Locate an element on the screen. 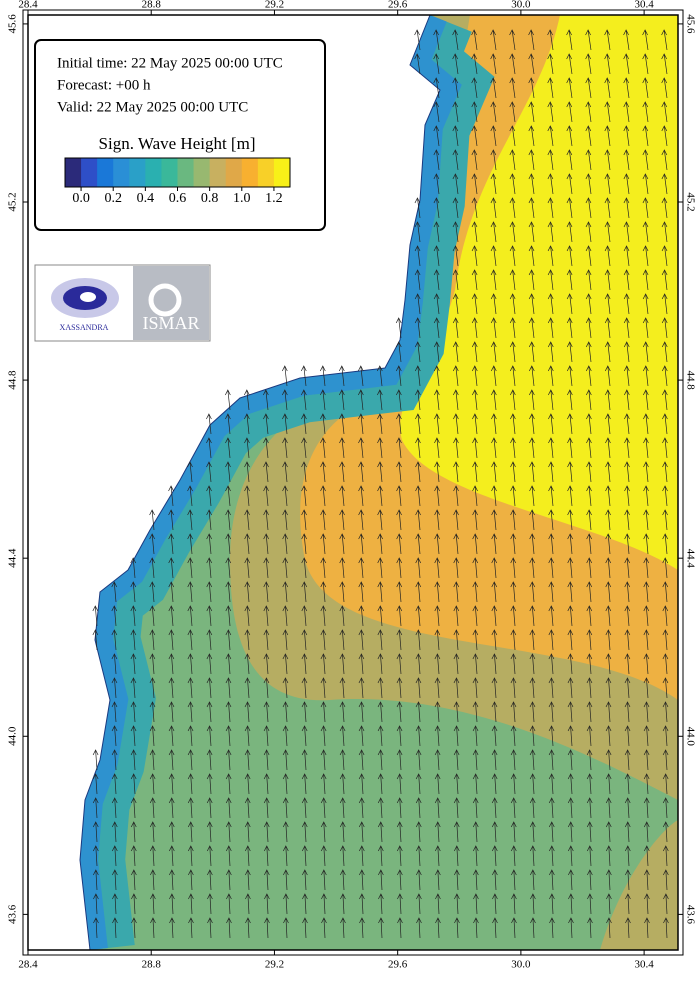  info-line: Valid: 22 May 2025 00:00 UTC is located at coordinates (152, 107).